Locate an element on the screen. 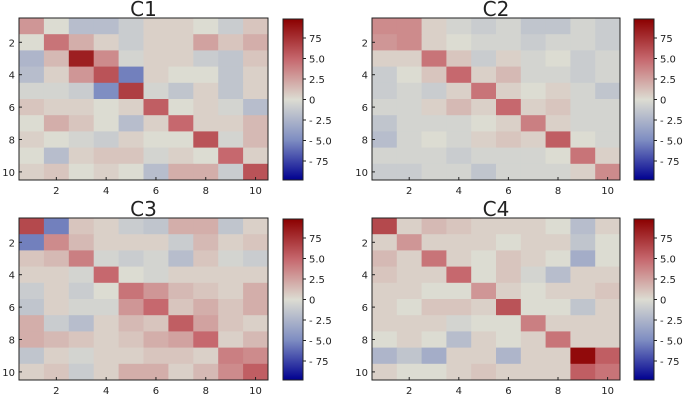  colorbar is located at coordinates (293, 299).